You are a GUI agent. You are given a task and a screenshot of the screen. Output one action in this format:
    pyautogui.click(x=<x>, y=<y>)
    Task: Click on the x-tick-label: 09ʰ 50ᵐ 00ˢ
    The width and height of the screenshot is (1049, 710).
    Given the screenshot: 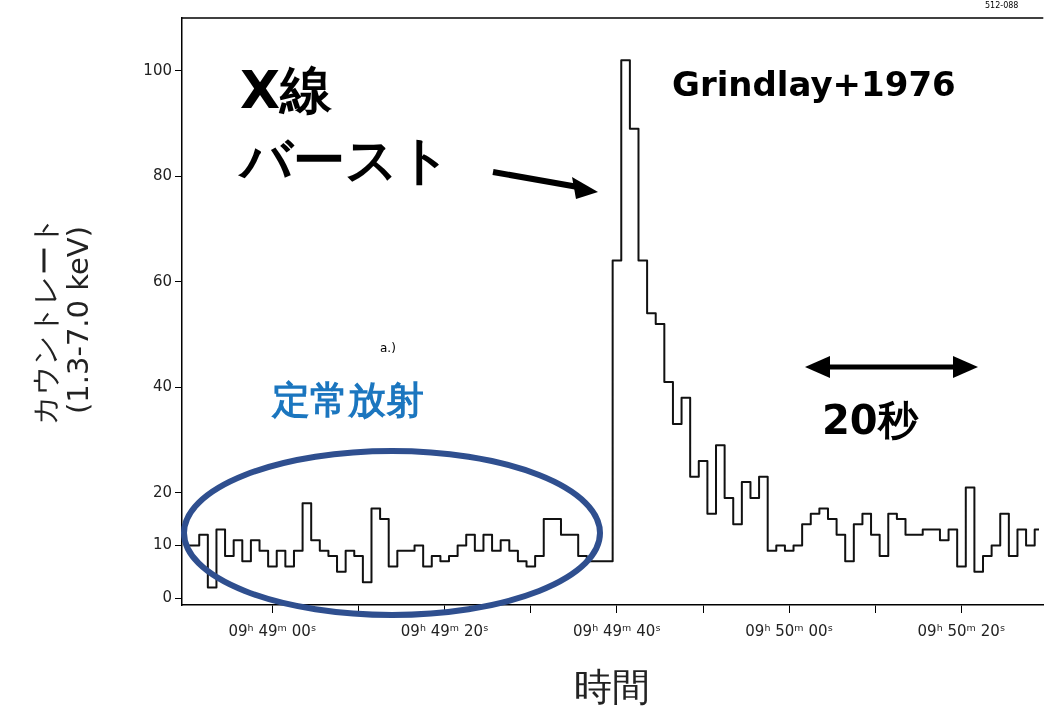 What is the action you would take?
    pyautogui.click(x=789, y=630)
    